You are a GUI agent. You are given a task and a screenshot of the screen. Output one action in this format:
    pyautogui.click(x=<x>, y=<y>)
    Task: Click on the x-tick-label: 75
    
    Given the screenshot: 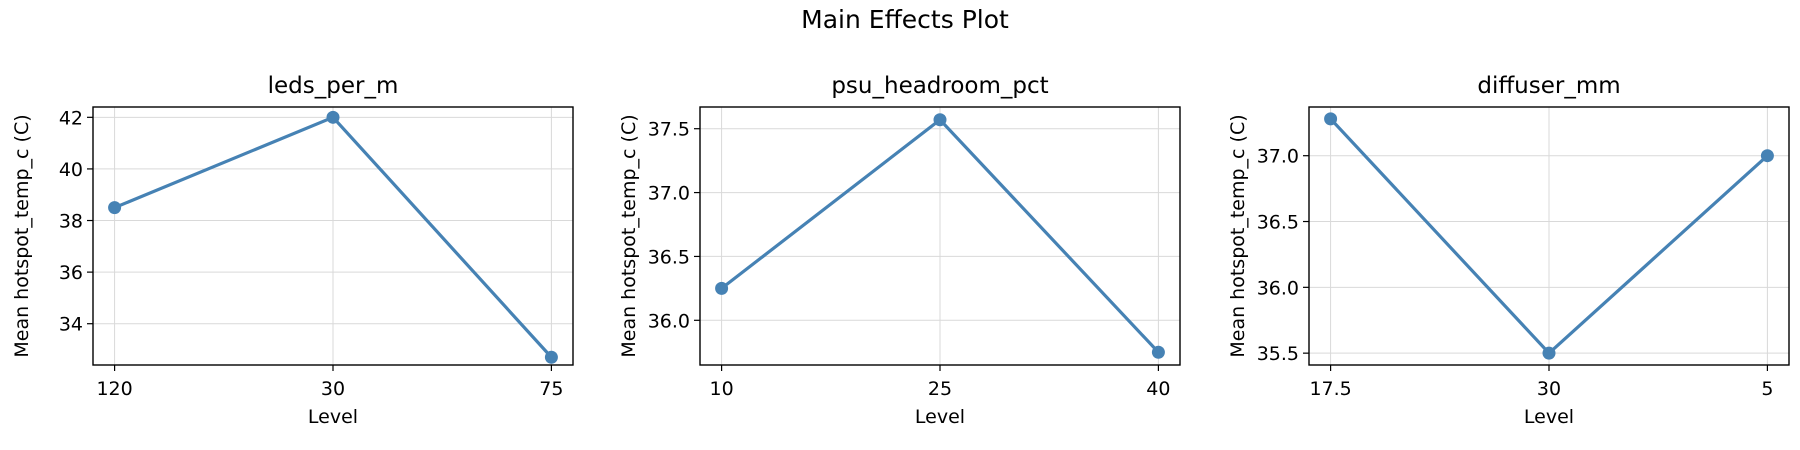 What is the action you would take?
    pyautogui.click(x=551, y=389)
    